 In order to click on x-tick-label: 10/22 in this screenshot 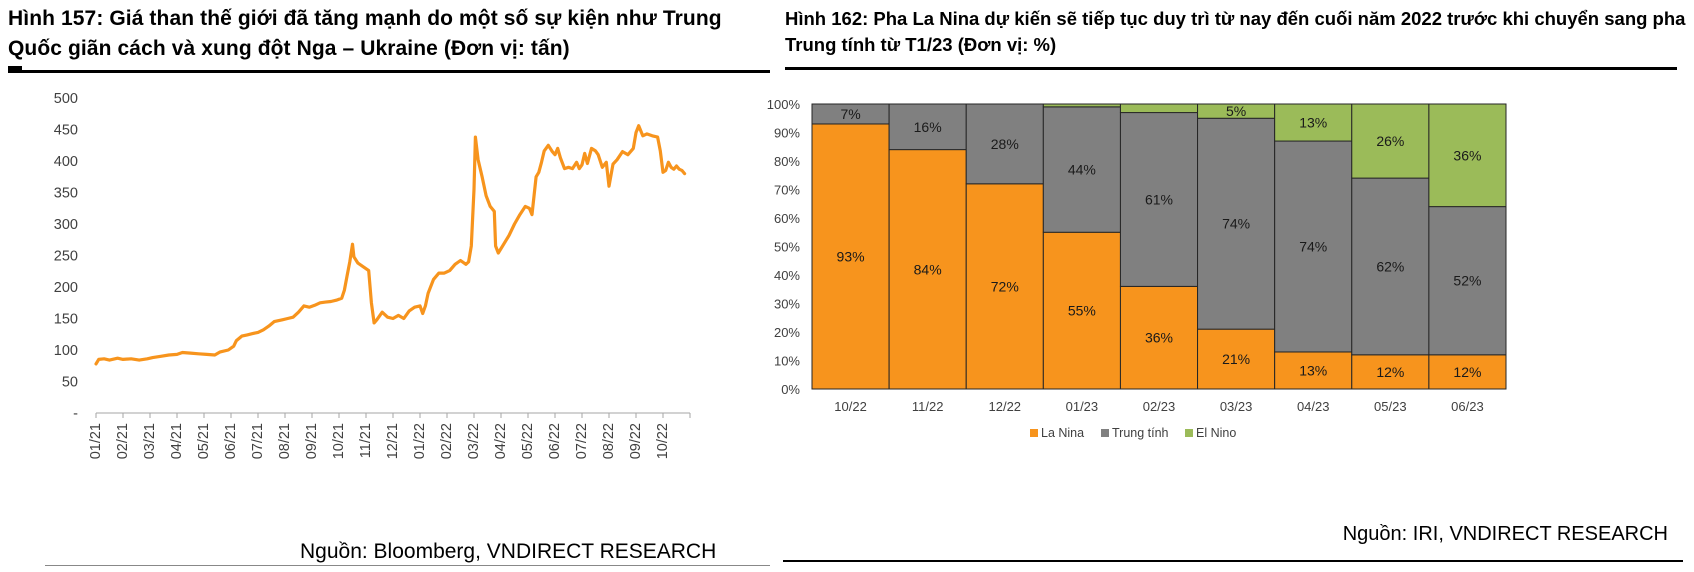, I will do `click(663, 441)`.